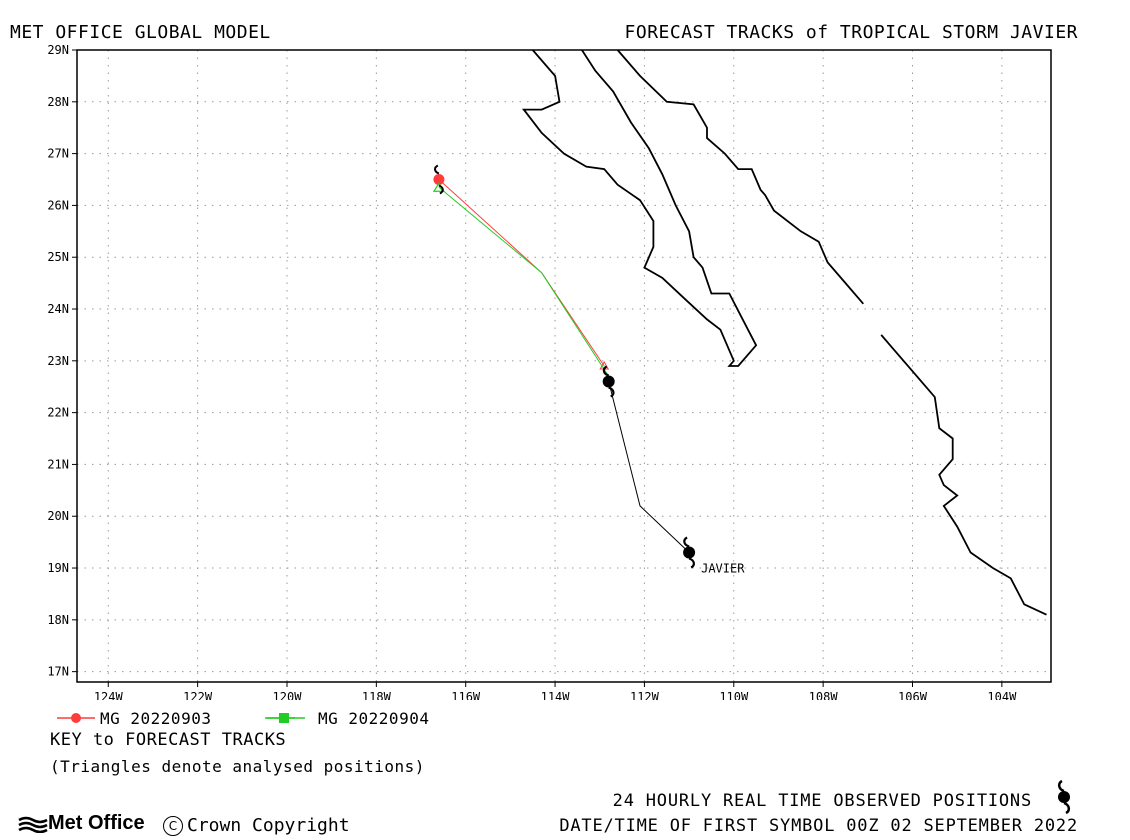 The image size is (1130, 840). Describe the element at coordinates (556, 695) in the screenshot. I see `lon-tick-label: 114W` at that location.